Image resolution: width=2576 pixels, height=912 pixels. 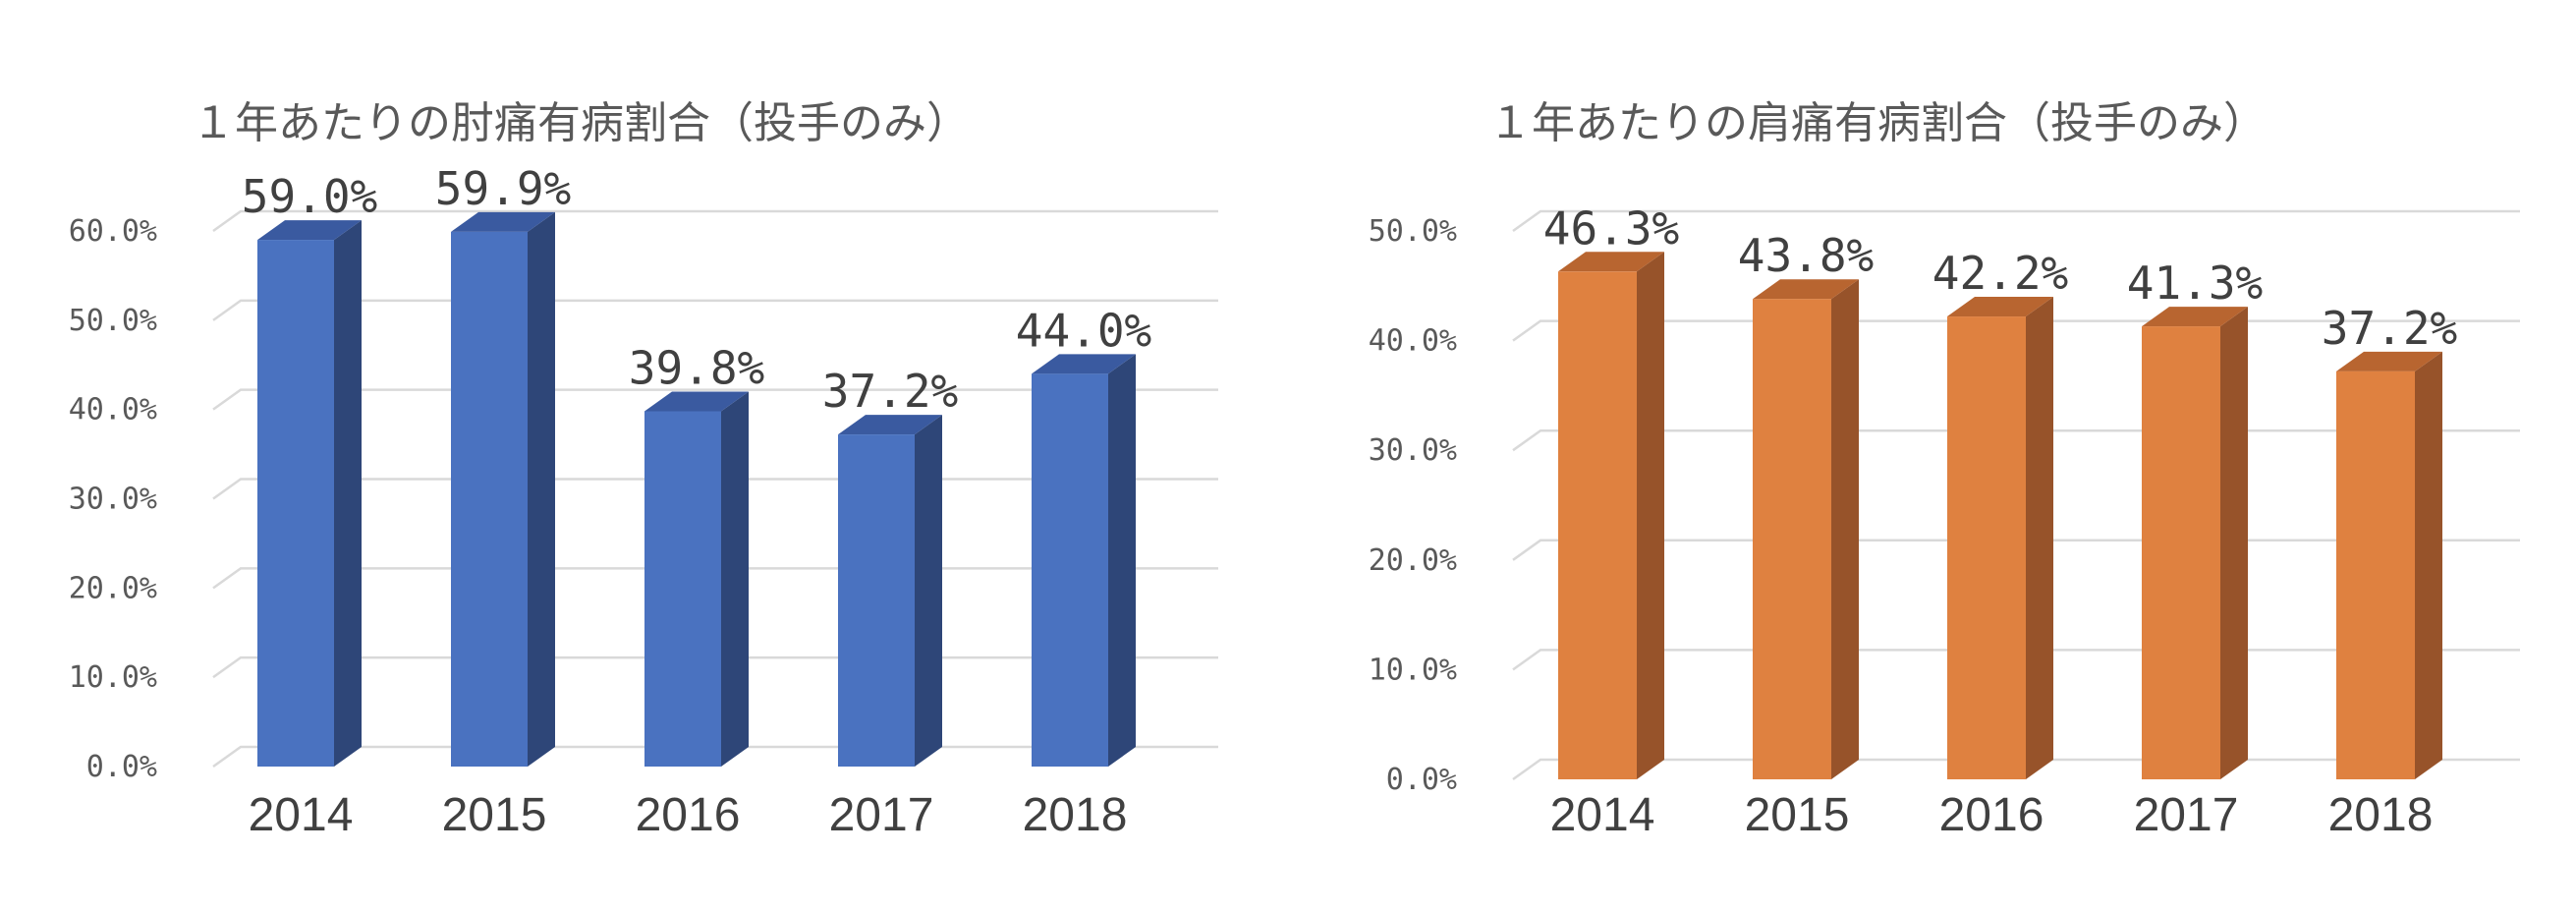 I want to click on chart-title: １年あたりの肩痛有病割合（投手のみ）, so click(x=1877, y=123).